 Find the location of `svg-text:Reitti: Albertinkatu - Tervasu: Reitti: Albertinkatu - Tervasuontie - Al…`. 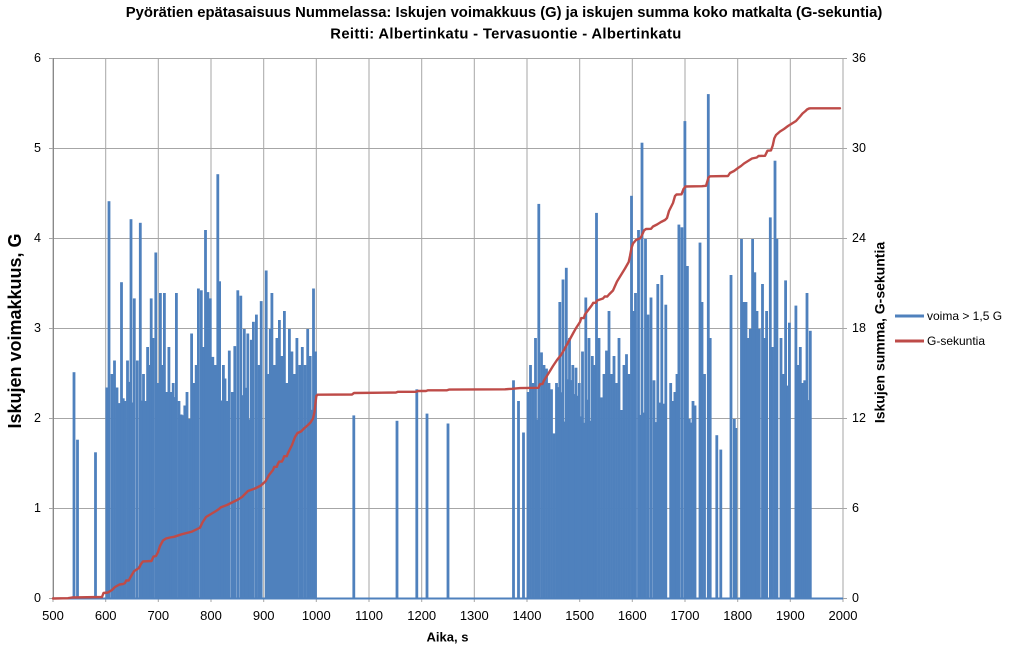

svg-text:Reitti: Albertinkatu - Tervasu: Reitti: Albertinkatu - Tervasuontie - Al… is located at coordinates (505, 35).